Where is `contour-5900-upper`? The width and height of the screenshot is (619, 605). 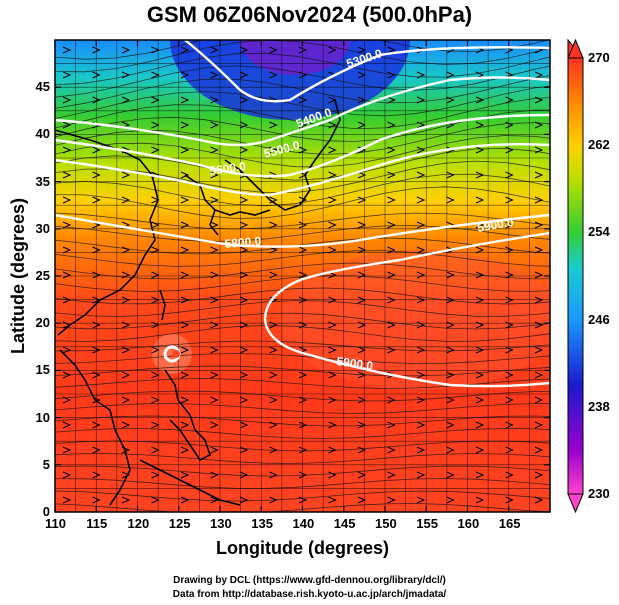 contour-5900-upper is located at coordinates (406, 309).